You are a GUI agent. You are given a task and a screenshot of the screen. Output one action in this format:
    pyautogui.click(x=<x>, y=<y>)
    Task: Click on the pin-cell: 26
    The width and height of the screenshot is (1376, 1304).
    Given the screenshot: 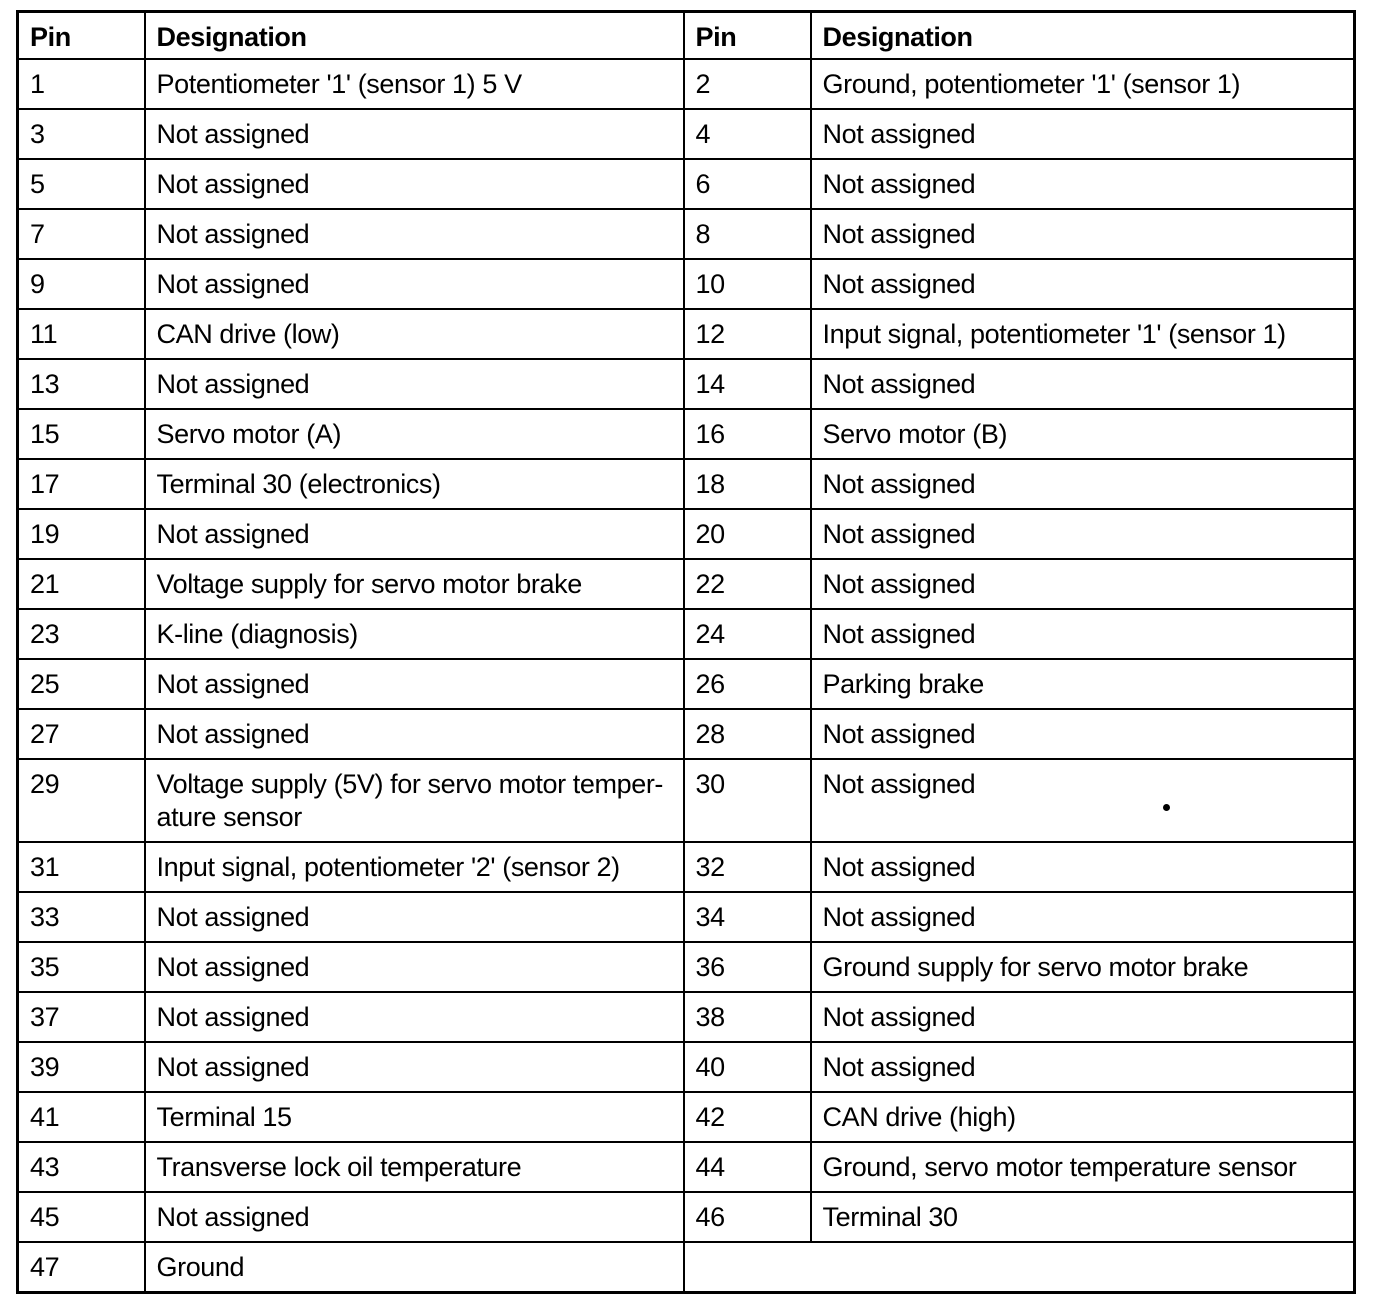 What is the action you would take?
    pyautogui.click(x=747, y=684)
    